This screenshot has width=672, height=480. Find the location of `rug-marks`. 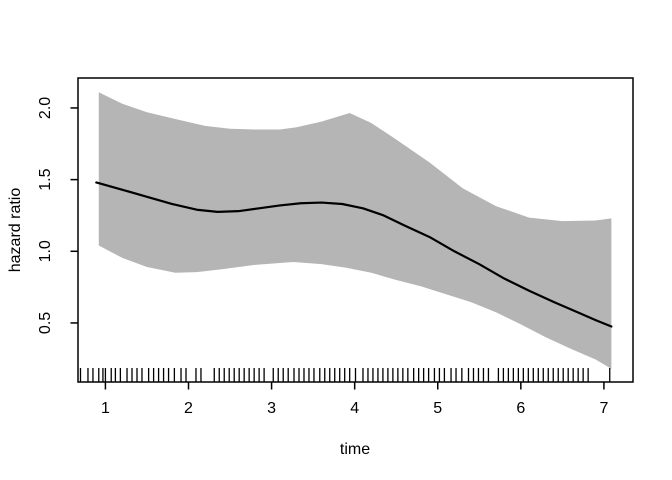

rug-marks is located at coordinates (345, 375).